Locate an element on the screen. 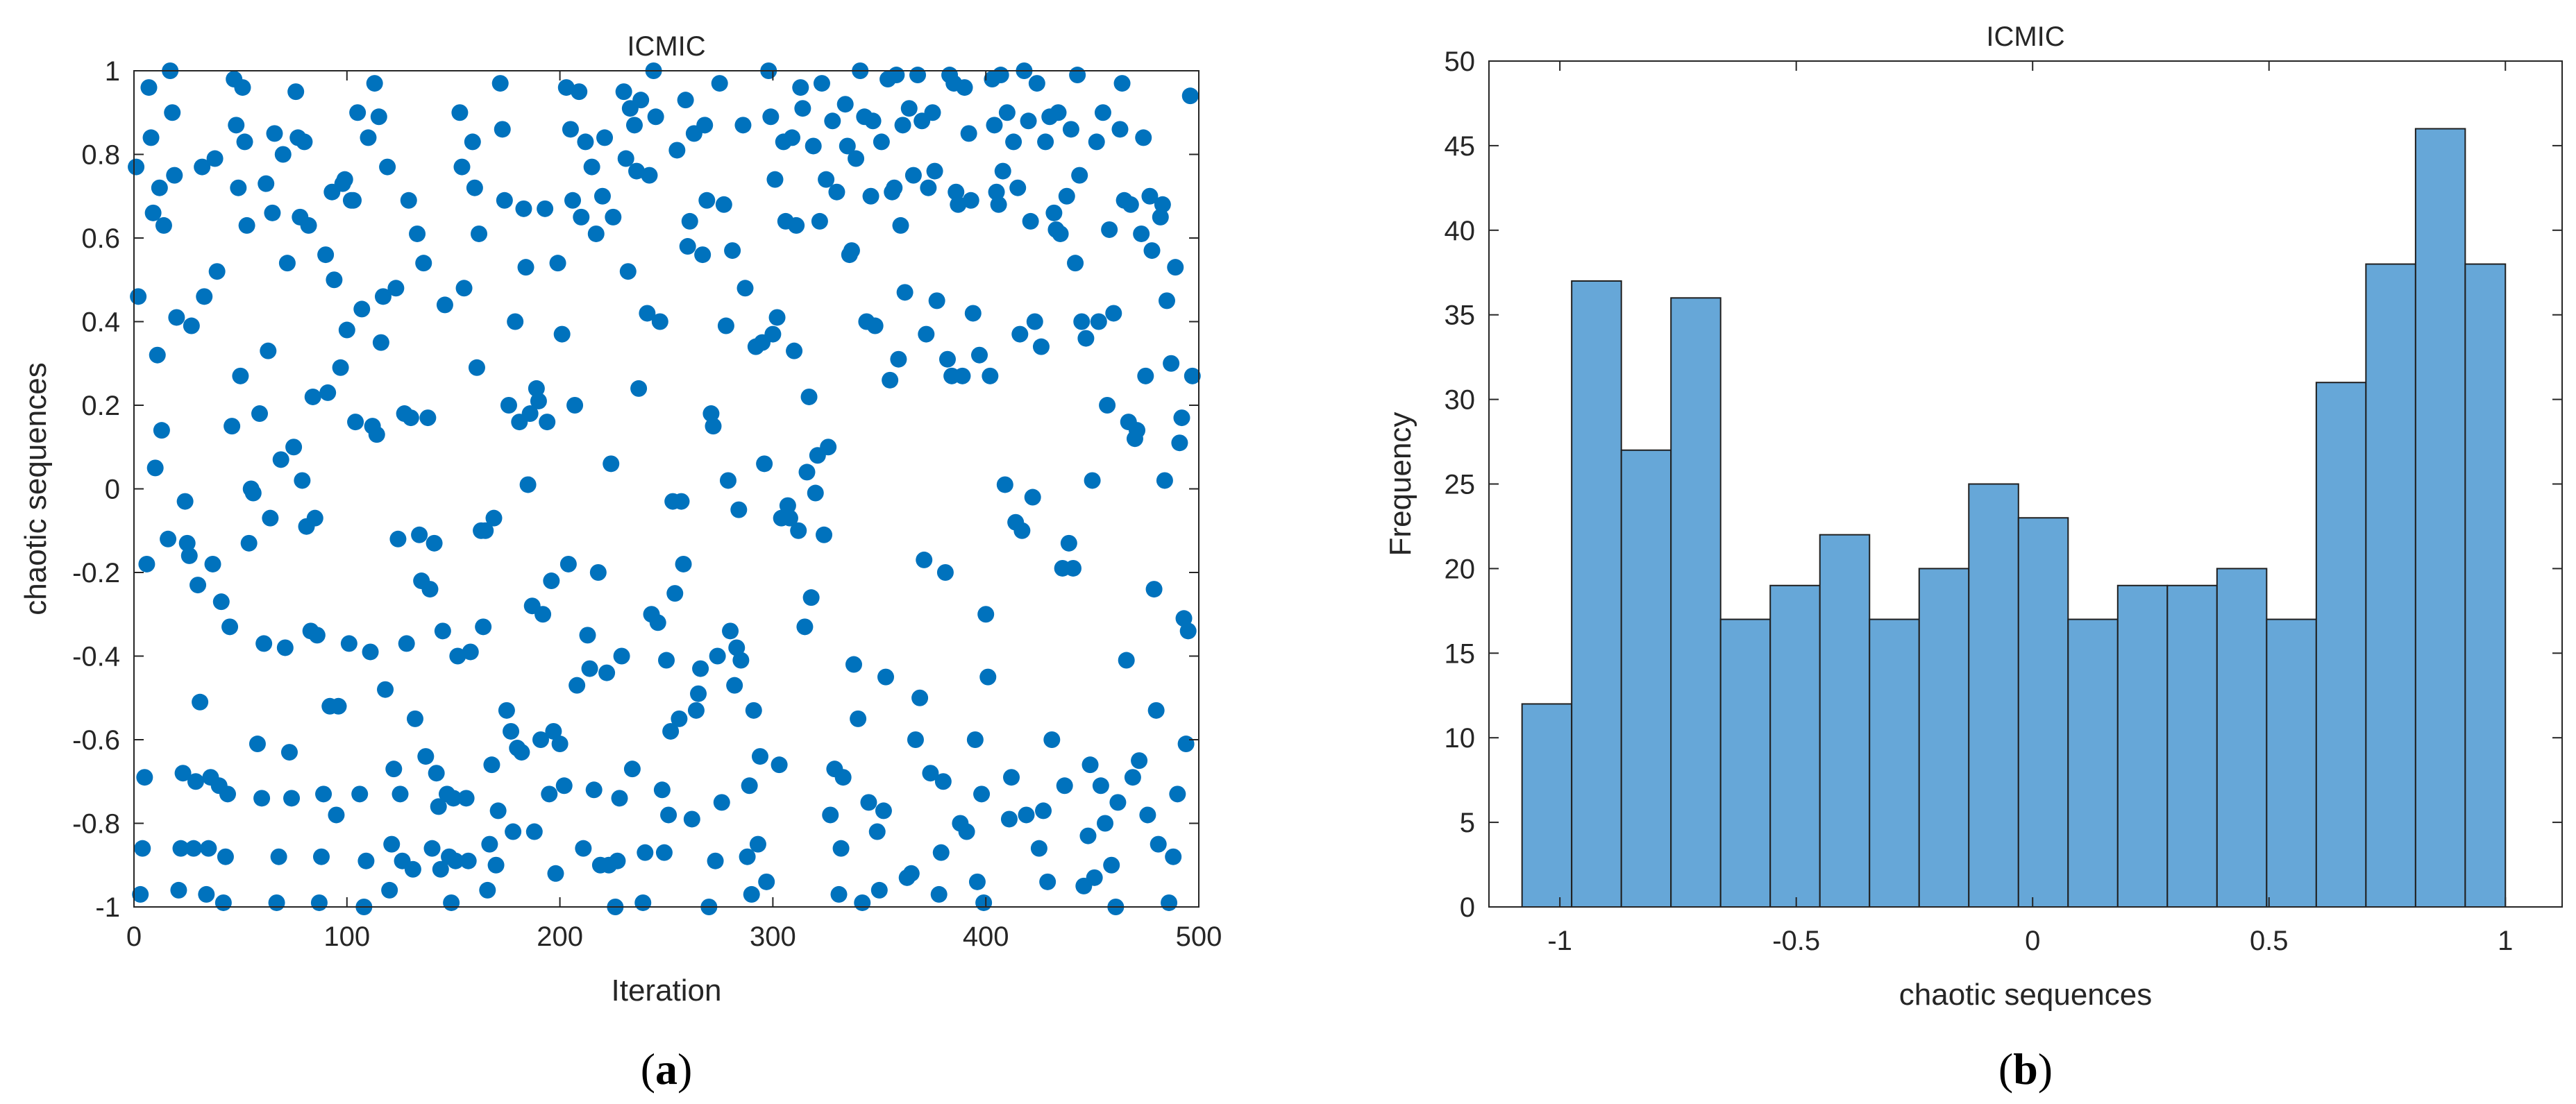  scatter-y-tick-label: 0.2 is located at coordinates (100, 406).